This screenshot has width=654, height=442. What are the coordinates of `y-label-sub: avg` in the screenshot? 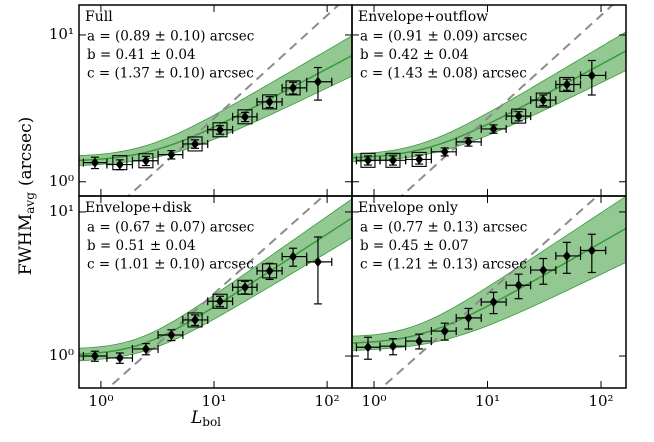 It's located at (30, 203).